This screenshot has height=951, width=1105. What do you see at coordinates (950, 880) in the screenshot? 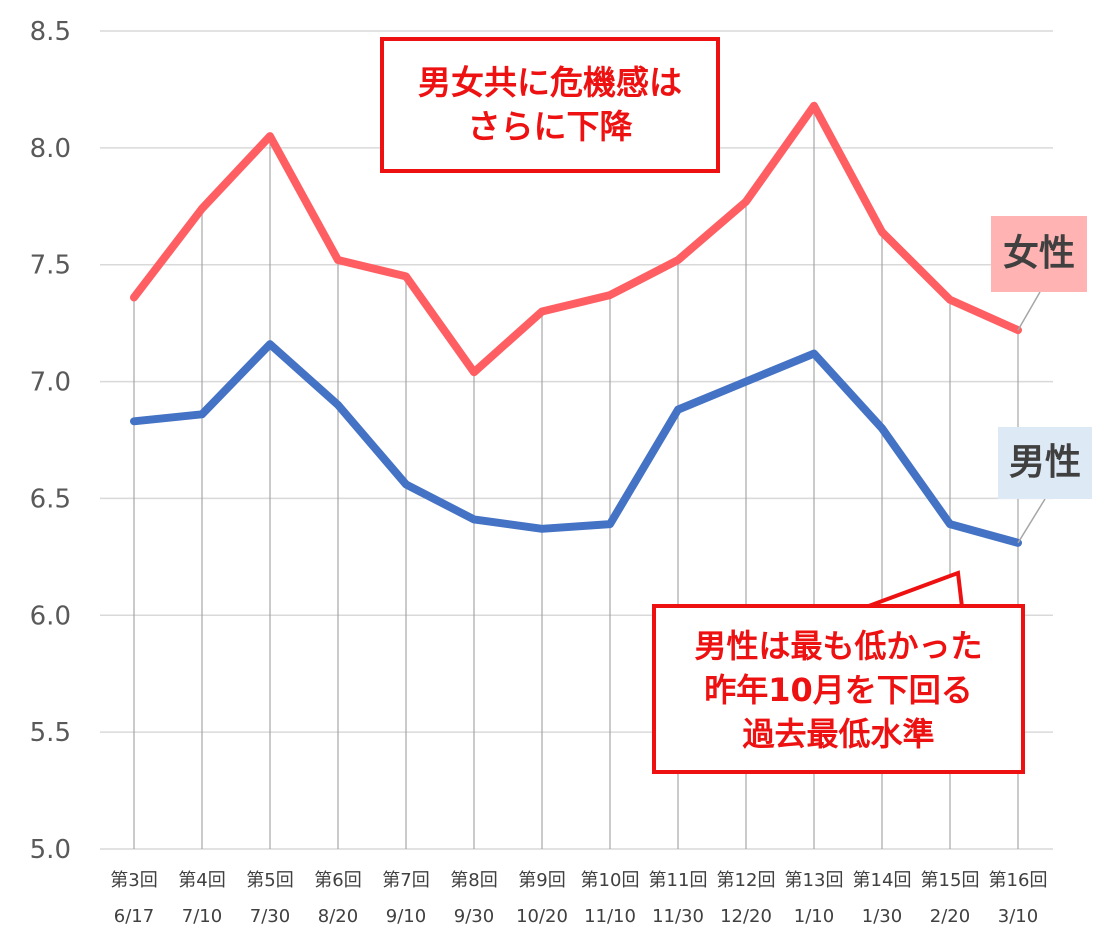
I see `x-tick-round: 第15回` at bounding box center [950, 880].